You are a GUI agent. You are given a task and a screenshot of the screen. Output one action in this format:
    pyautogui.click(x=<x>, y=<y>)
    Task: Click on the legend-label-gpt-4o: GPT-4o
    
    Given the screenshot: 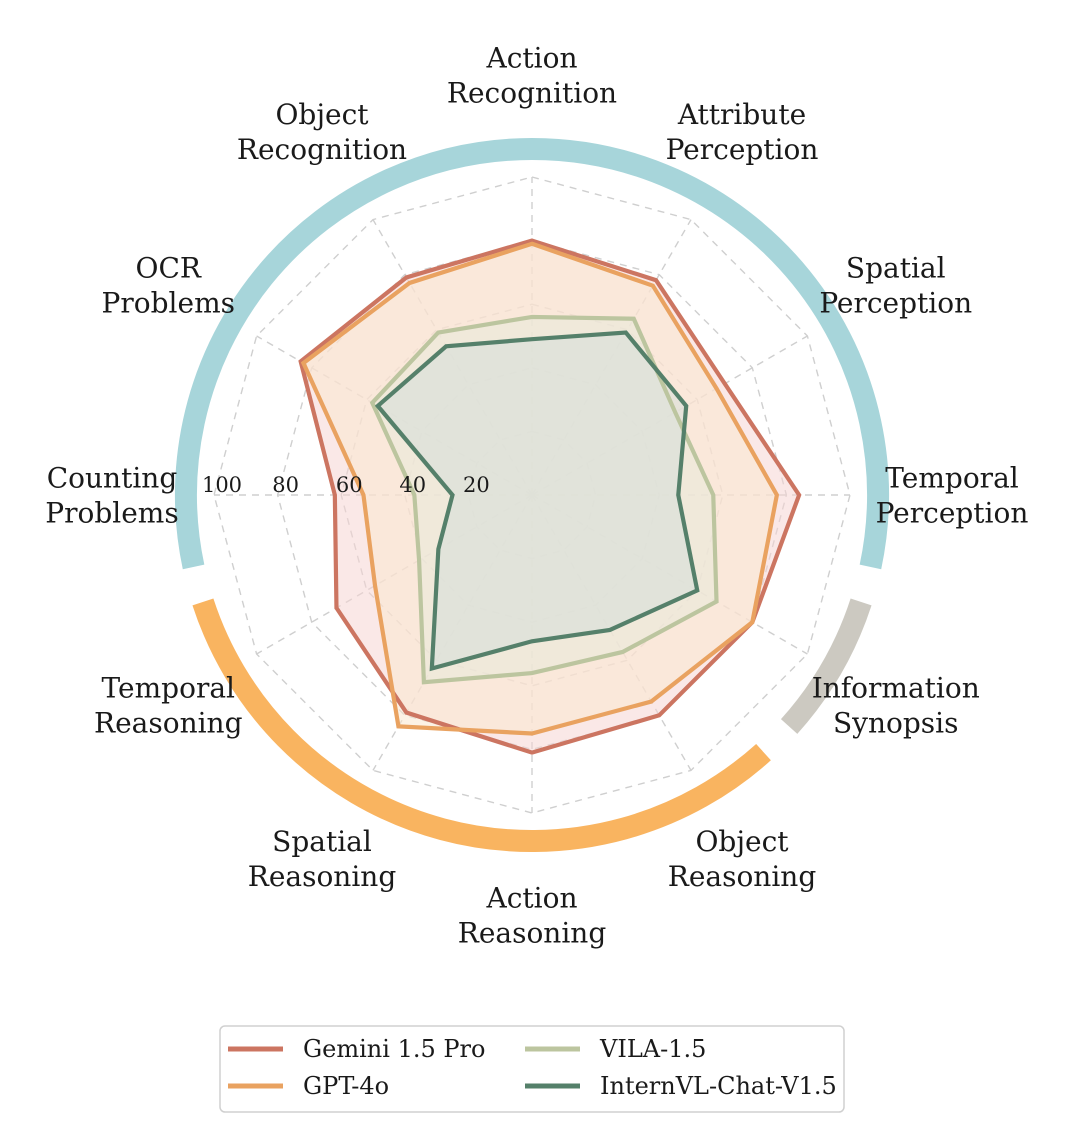 What is the action you would take?
    pyautogui.click(x=346, y=1086)
    